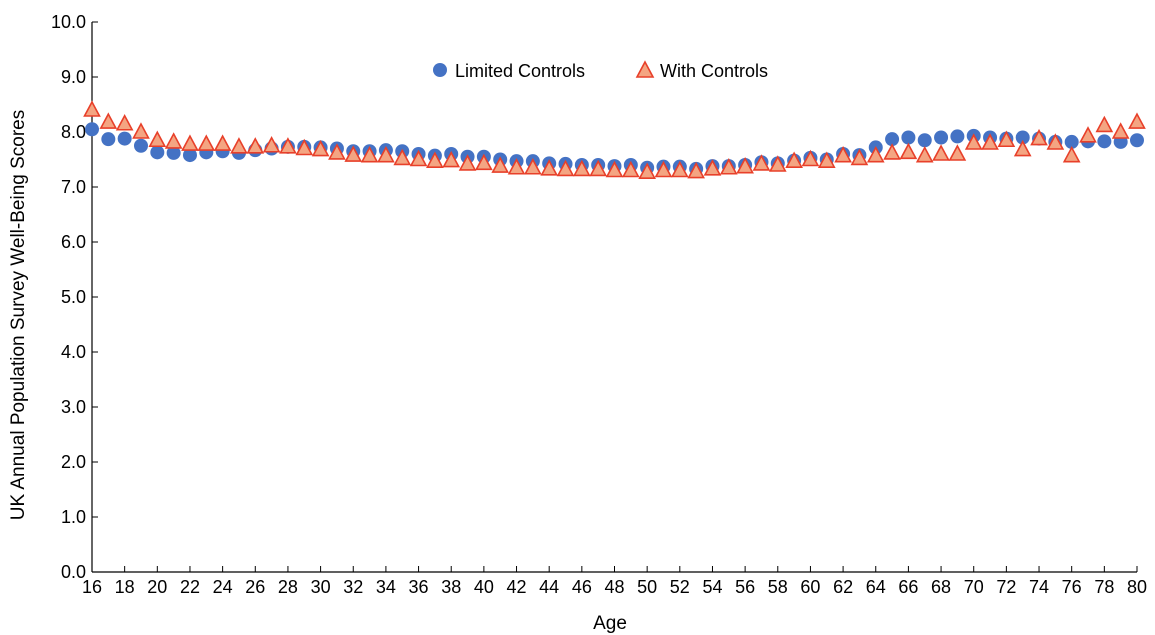  I want to click on x-tick-label: 16, so click(92, 587).